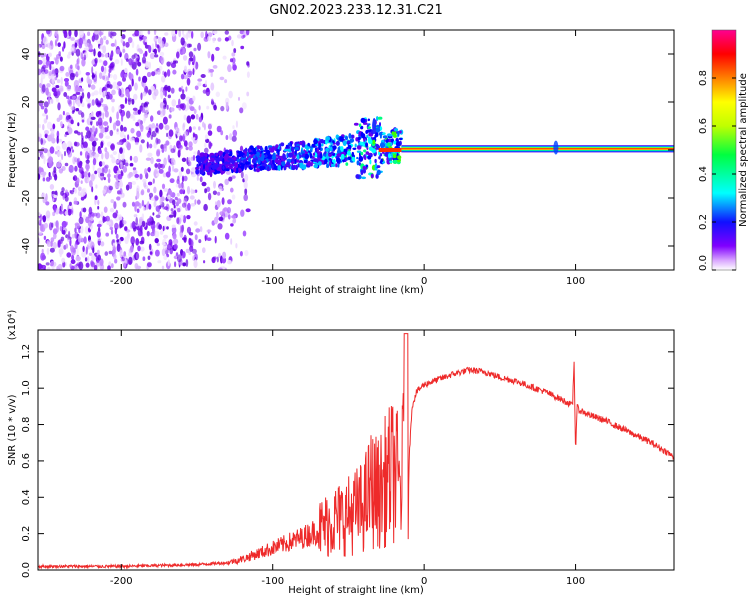 The image size is (750, 600). What do you see at coordinates (703, 78) in the screenshot?
I see `colorbar-tick-label: 0.8` at bounding box center [703, 78].